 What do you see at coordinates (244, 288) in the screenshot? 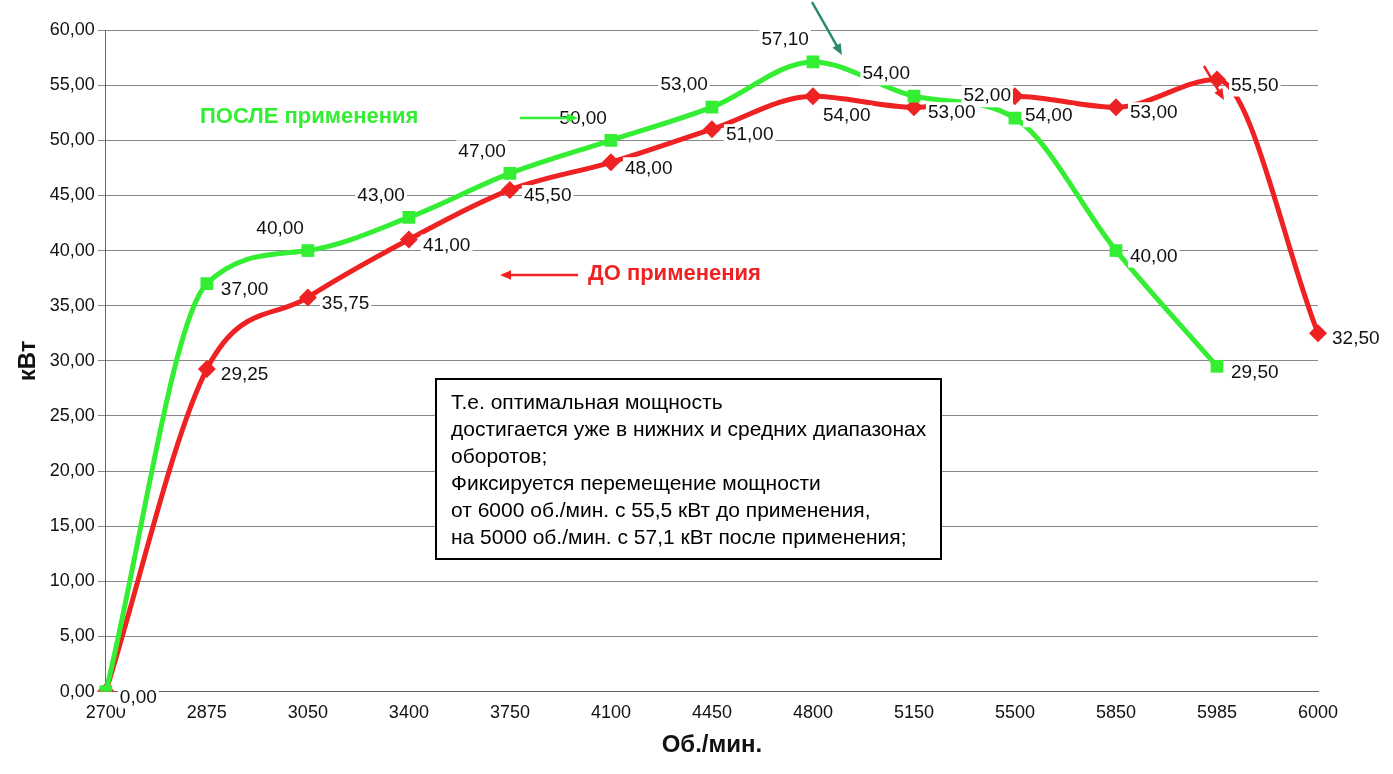
I see `data-label: 37,00` at bounding box center [244, 288].